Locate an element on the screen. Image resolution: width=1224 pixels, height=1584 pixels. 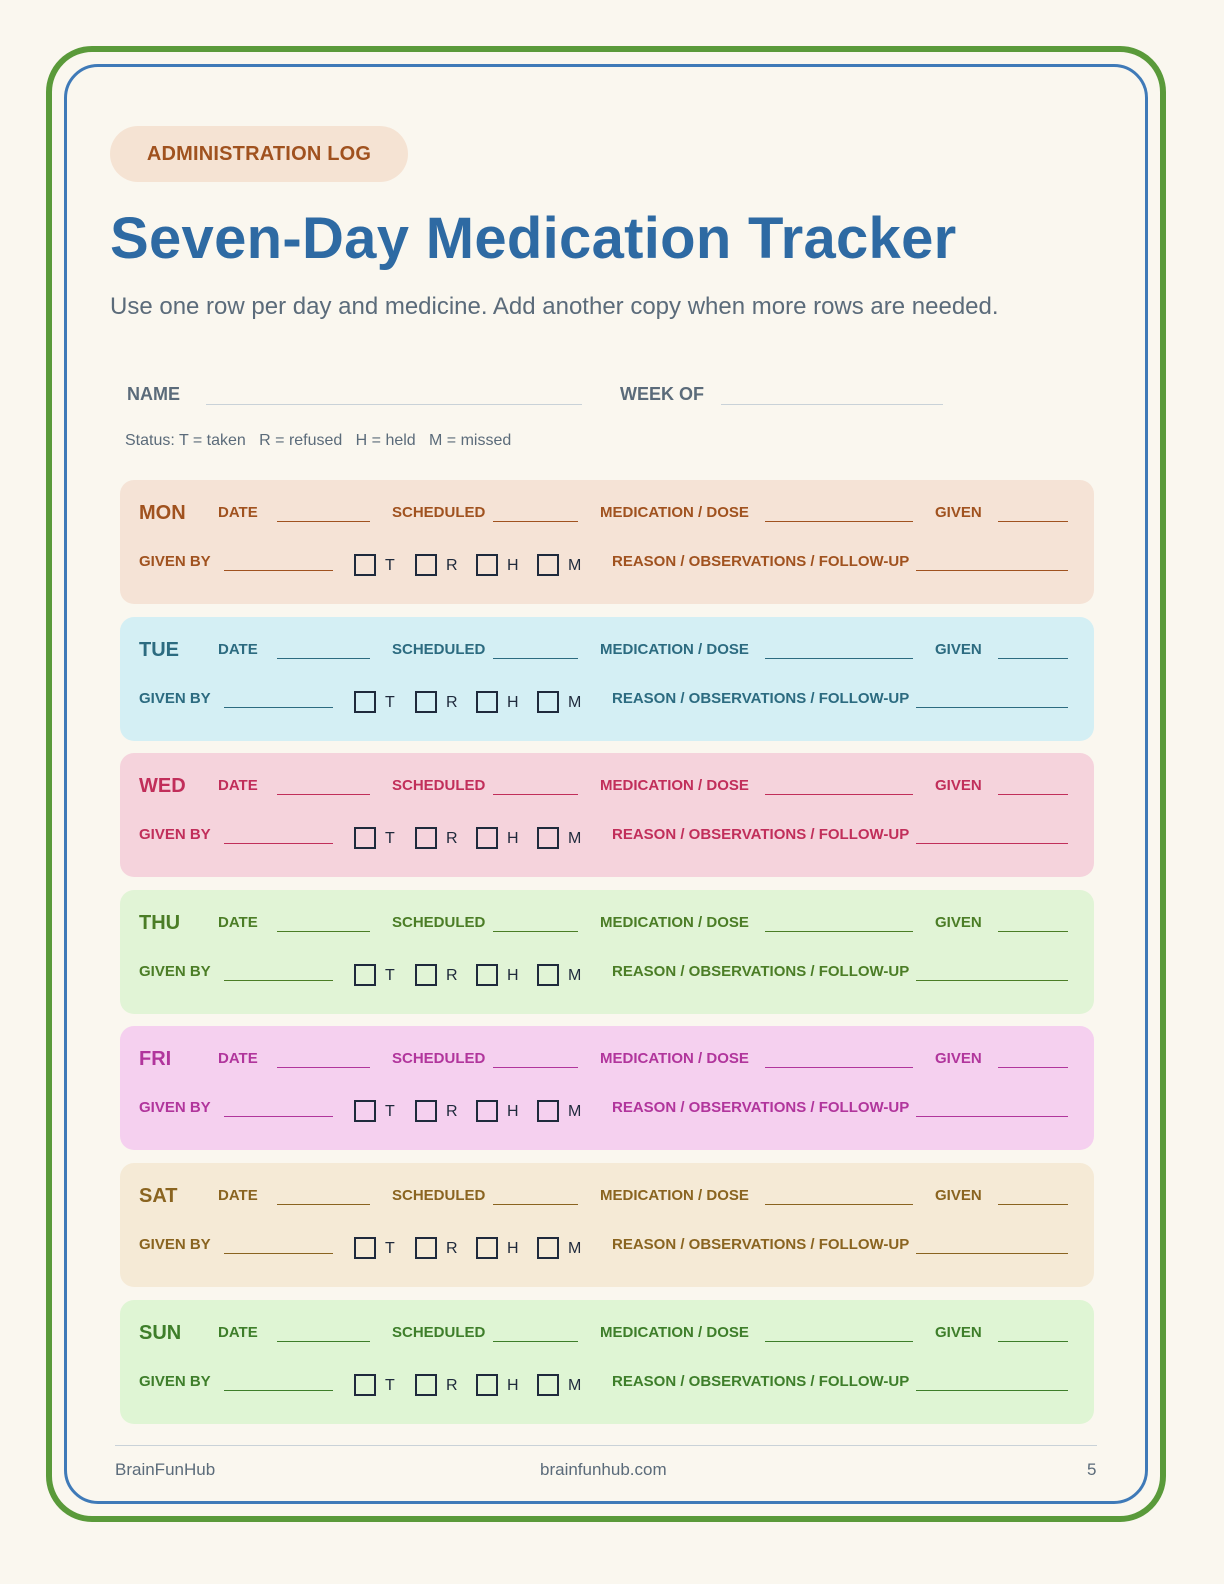
section-badge: ADMINISTRATION LOG is located at coordinates (259, 154).